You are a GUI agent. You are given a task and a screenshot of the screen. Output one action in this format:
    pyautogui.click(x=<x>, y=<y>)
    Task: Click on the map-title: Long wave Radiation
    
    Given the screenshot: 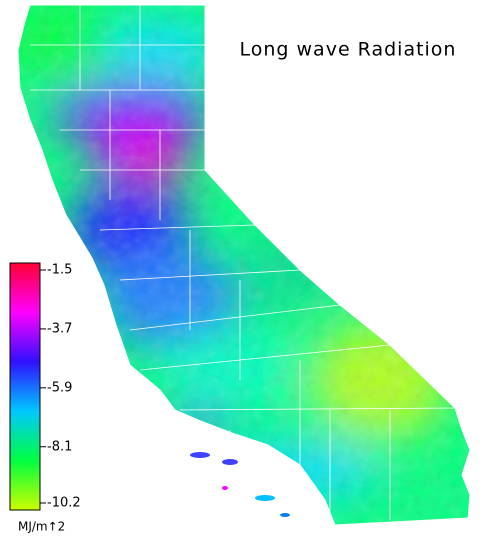 What is the action you would take?
    pyautogui.click(x=348, y=50)
    